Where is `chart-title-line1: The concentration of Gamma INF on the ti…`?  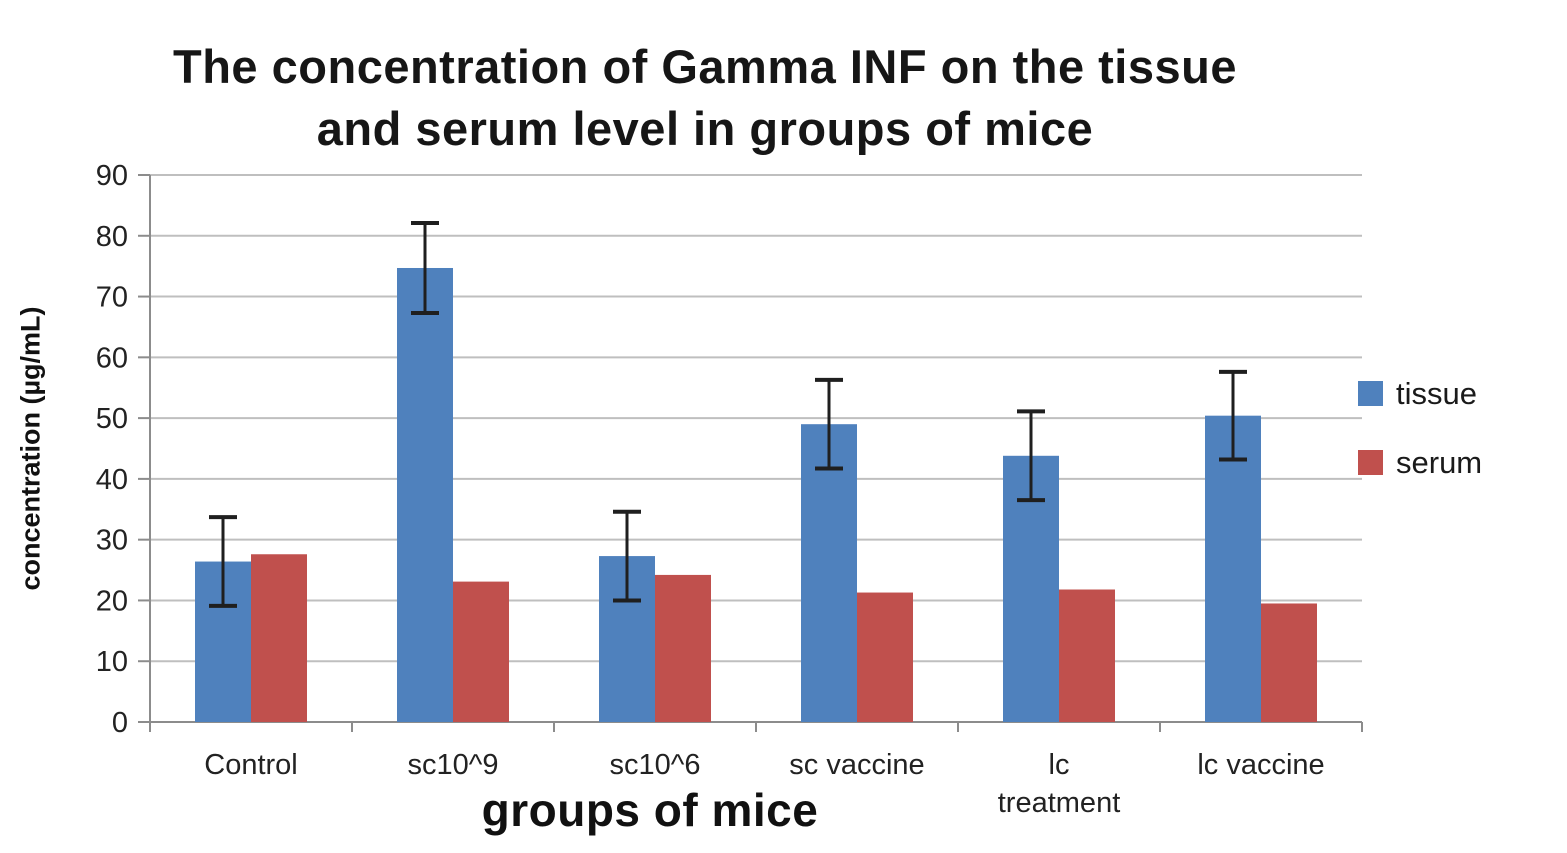
chart-title-line1: The concentration of Gamma INF on the ti… is located at coordinates (705, 66).